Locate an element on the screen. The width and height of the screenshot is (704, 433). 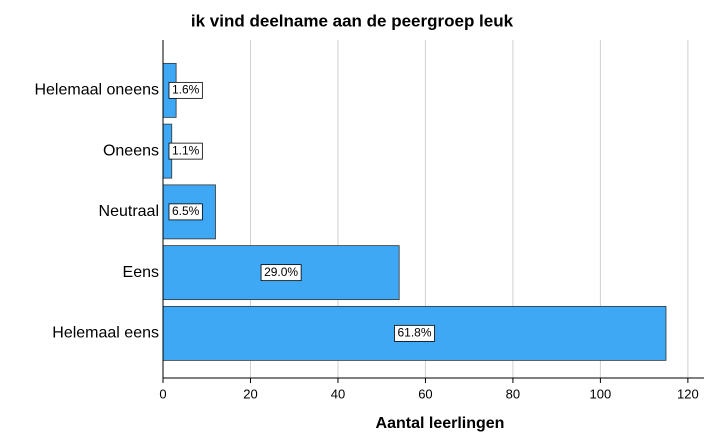
y-tick-label: Eens is located at coordinates (141, 272).